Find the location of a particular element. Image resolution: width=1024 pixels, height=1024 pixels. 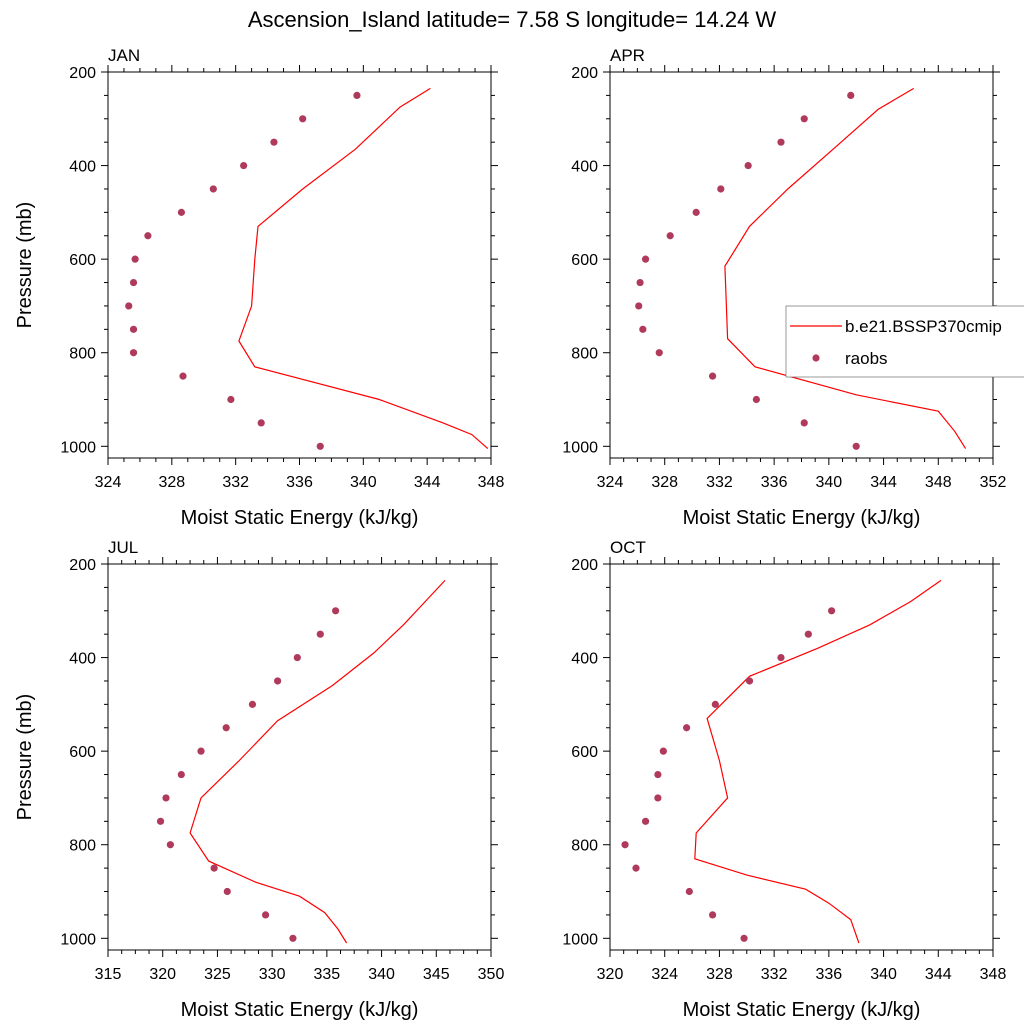

x-tick-label: 335 is located at coordinates (327, 974).